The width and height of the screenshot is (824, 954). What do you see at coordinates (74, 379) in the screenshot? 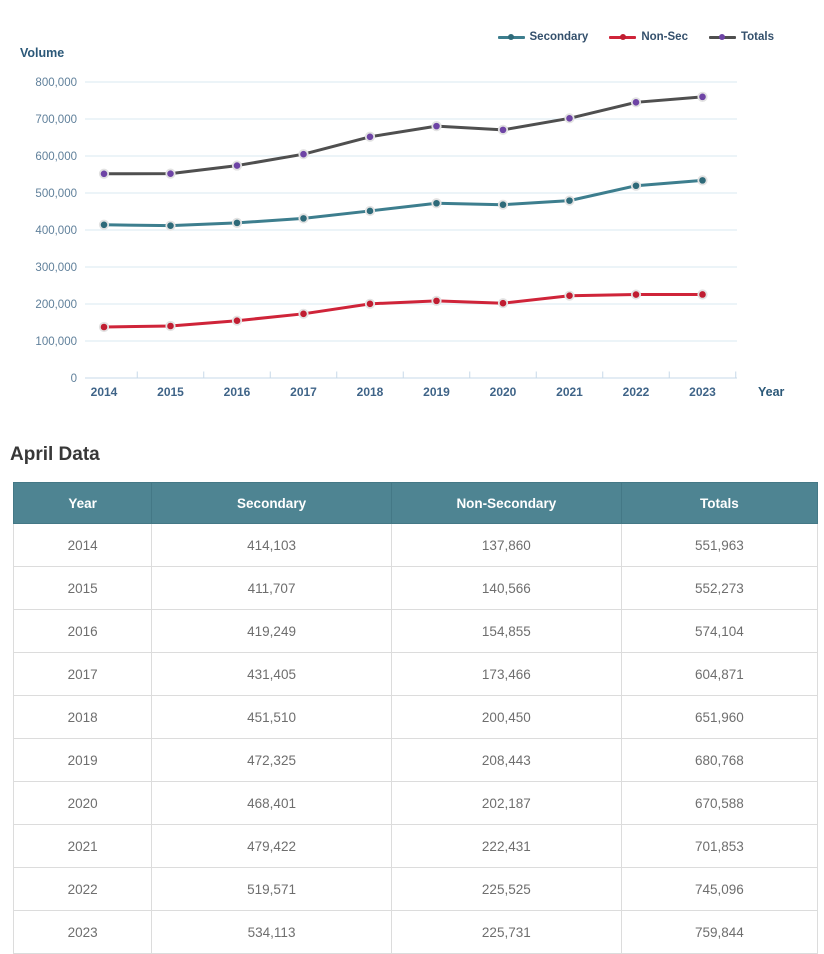
I see `y-tick-label: 0` at bounding box center [74, 379].